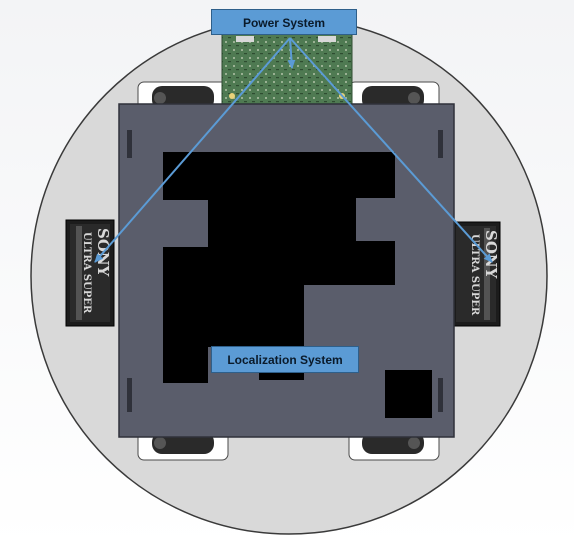 This screenshot has width=574, height=548. What do you see at coordinates (86, 273) in the screenshot?
I see `left-battery-product: ULTRA SUPER` at bounding box center [86, 273].